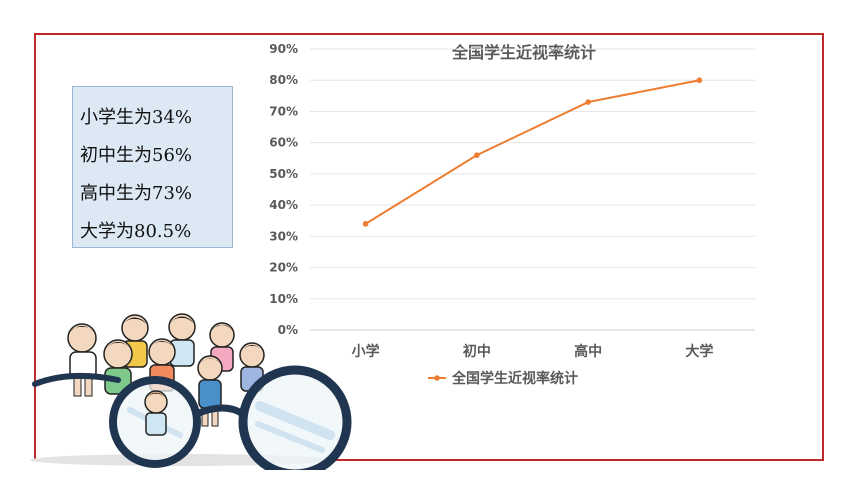 Image resolution: width=860 pixels, height=484 pixels. Describe the element at coordinates (283, 111) in the screenshot. I see `y-tick-label: 70%` at that location.